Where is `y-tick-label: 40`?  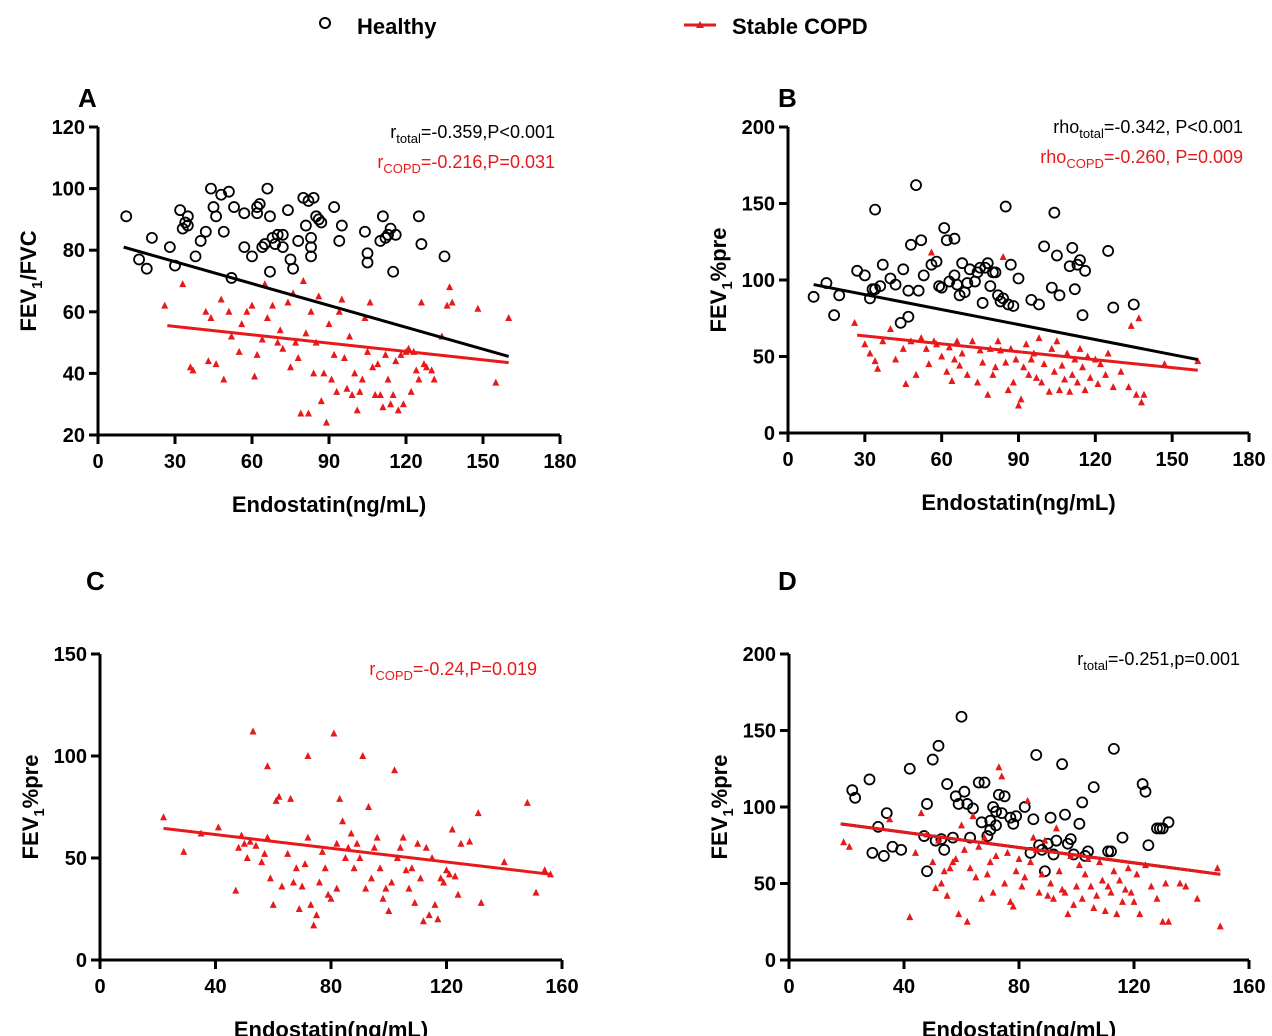 y-tick-label: 40 is located at coordinates (74, 374).